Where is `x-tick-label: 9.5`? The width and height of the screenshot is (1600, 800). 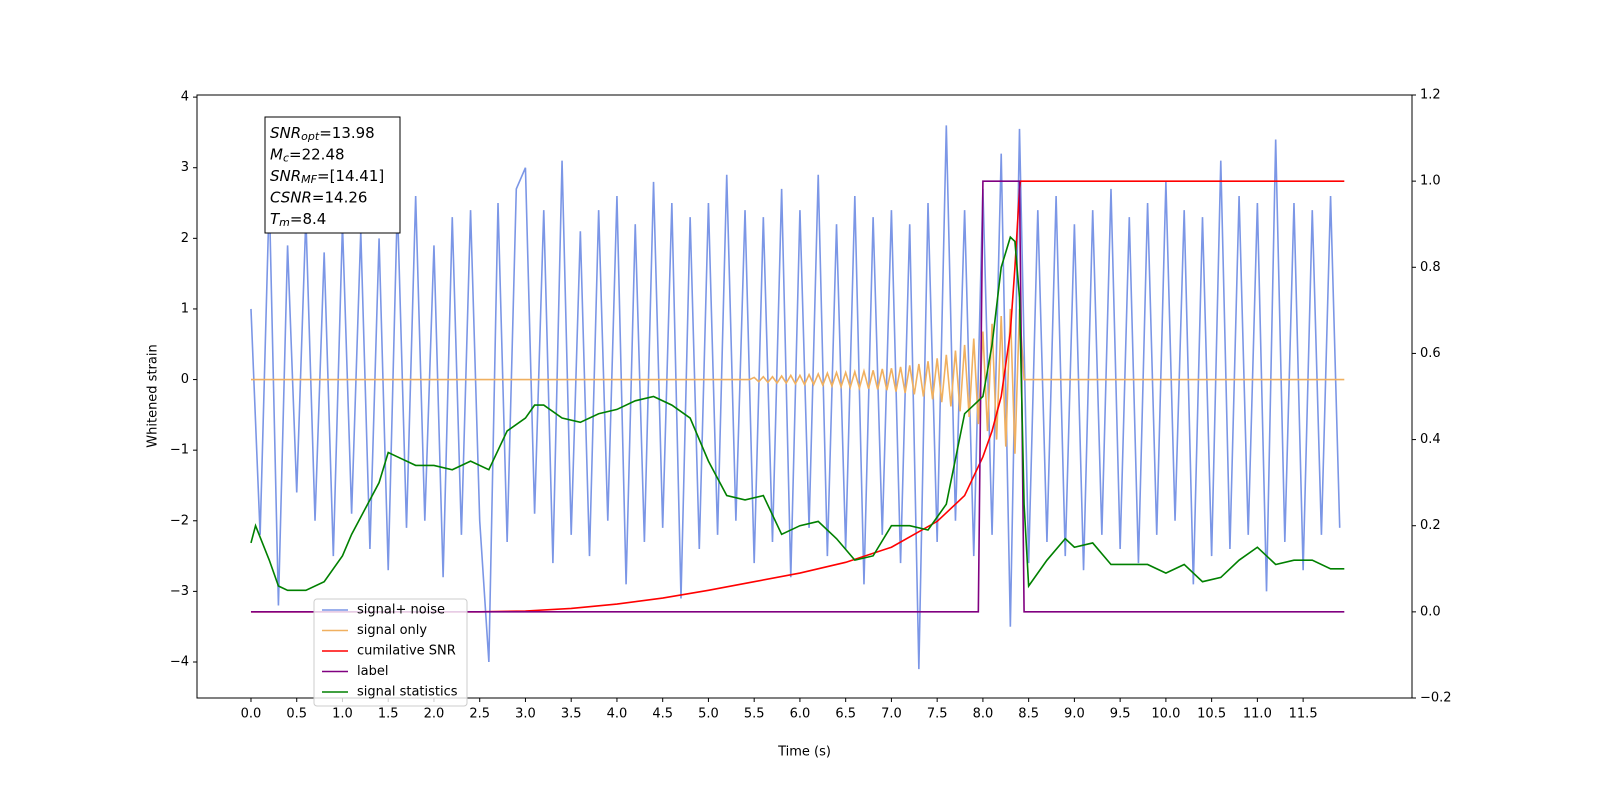
x-tick-label: 9.5 is located at coordinates (1120, 714).